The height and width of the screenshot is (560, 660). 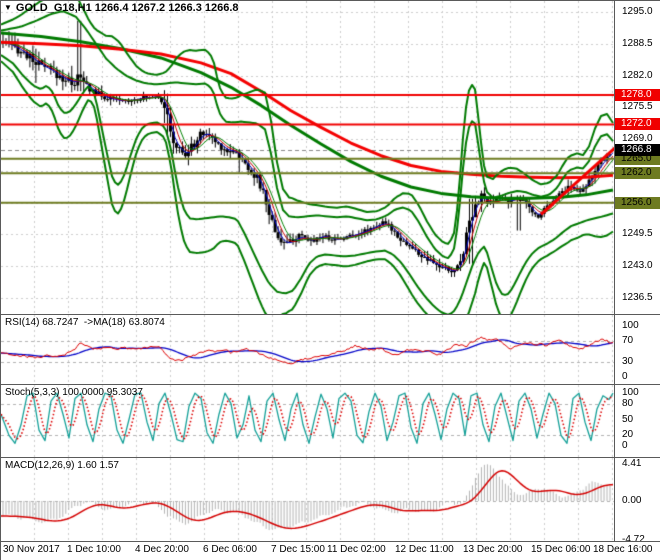 What do you see at coordinates (74, 392) in the screenshot?
I see `stoch-indicator-label: Stoch(5,3,3) 100.0000 95.3037` at bounding box center [74, 392].